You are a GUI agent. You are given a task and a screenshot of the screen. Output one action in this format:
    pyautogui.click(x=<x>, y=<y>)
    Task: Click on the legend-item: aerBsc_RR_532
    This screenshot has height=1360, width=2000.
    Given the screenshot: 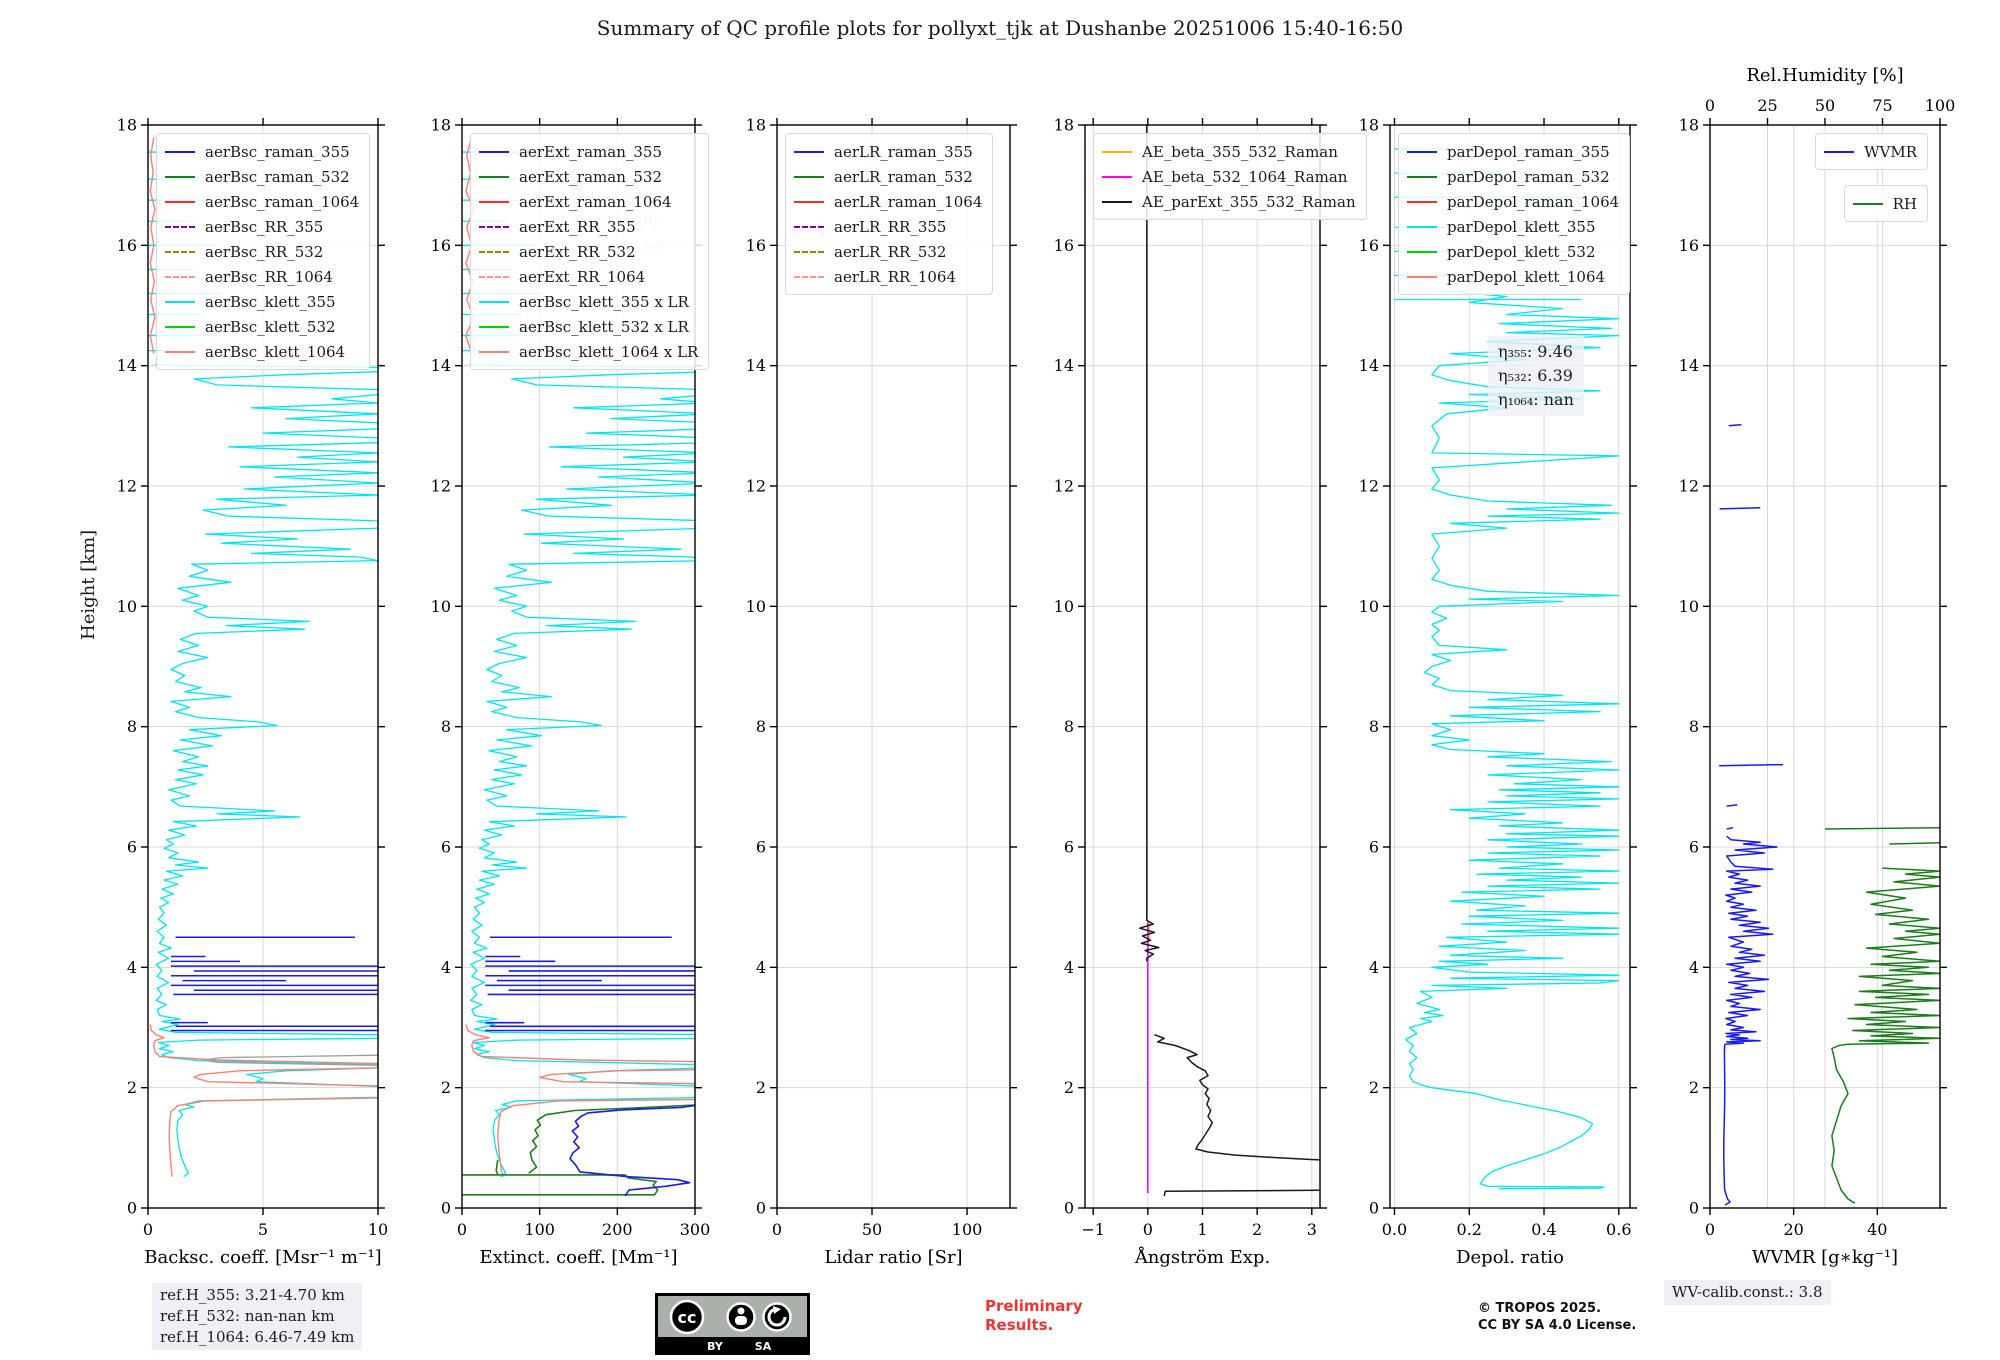 What is the action you would take?
    pyautogui.click(x=262, y=251)
    